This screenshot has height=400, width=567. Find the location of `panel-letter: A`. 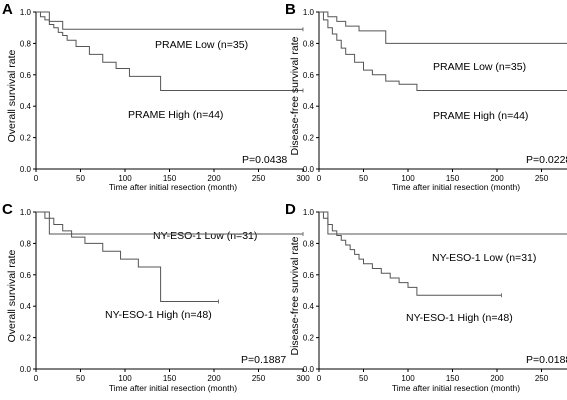

panel-letter: A is located at coordinates (7, 9).